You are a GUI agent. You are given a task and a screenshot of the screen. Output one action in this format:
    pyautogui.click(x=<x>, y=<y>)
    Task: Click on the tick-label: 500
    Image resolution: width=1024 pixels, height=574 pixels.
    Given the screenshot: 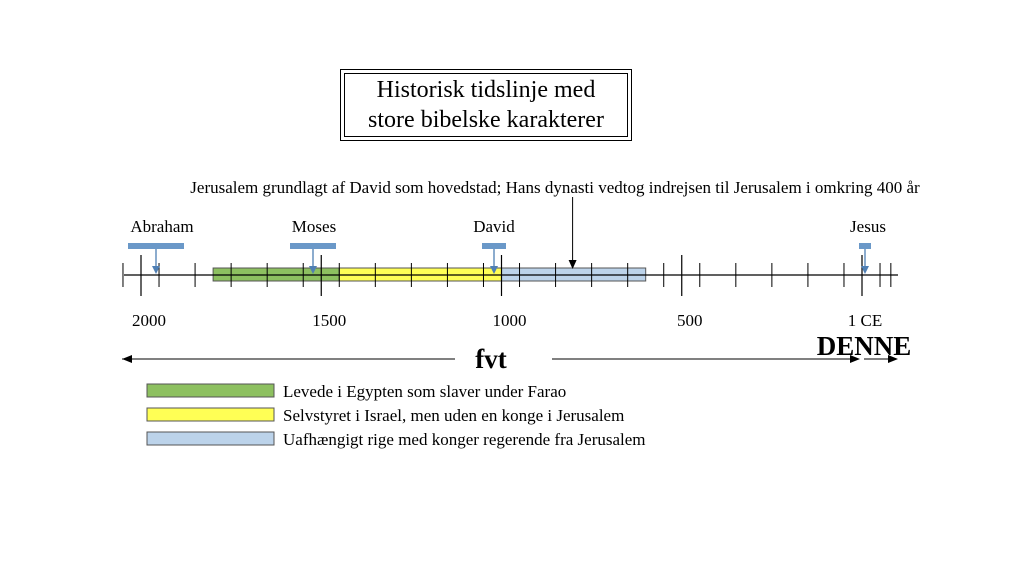 What is the action you would take?
    pyautogui.click(x=690, y=320)
    